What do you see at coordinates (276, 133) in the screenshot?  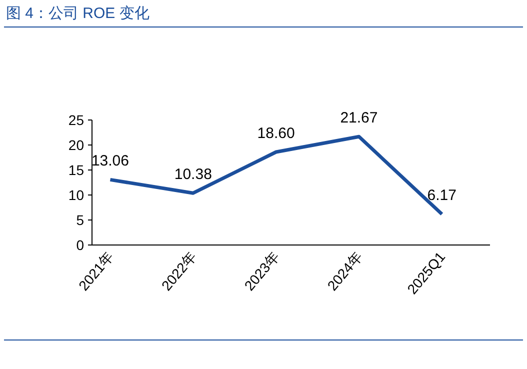 I see `data-label: 18.60` at bounding box center [276, 133].